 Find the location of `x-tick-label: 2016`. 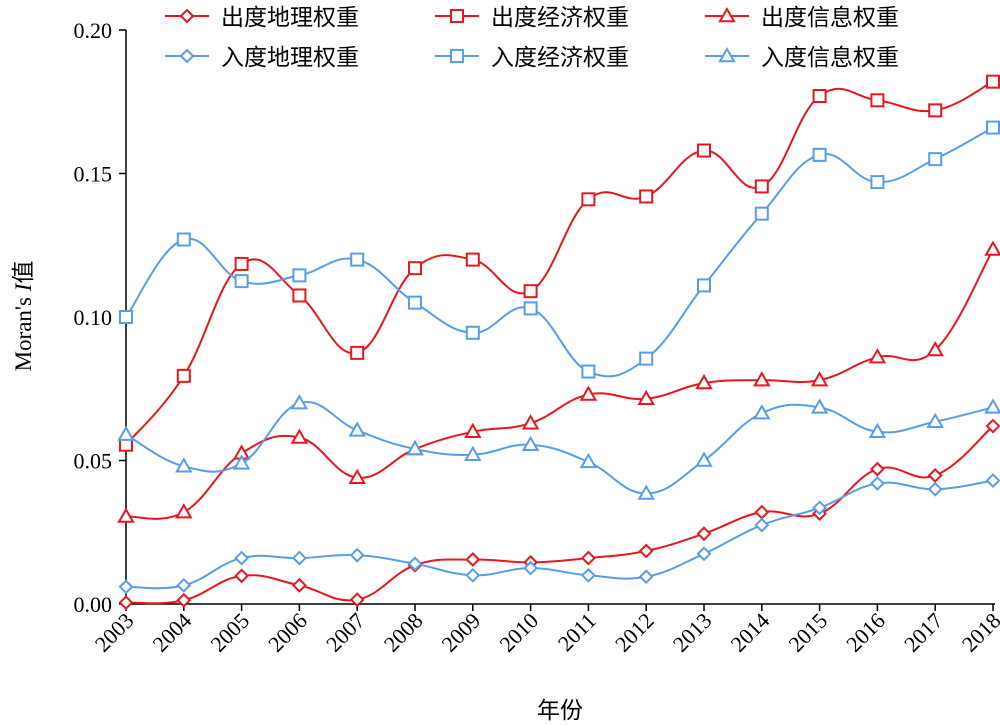

x-tick-label: 2016 is located at coordinates (865, 632).